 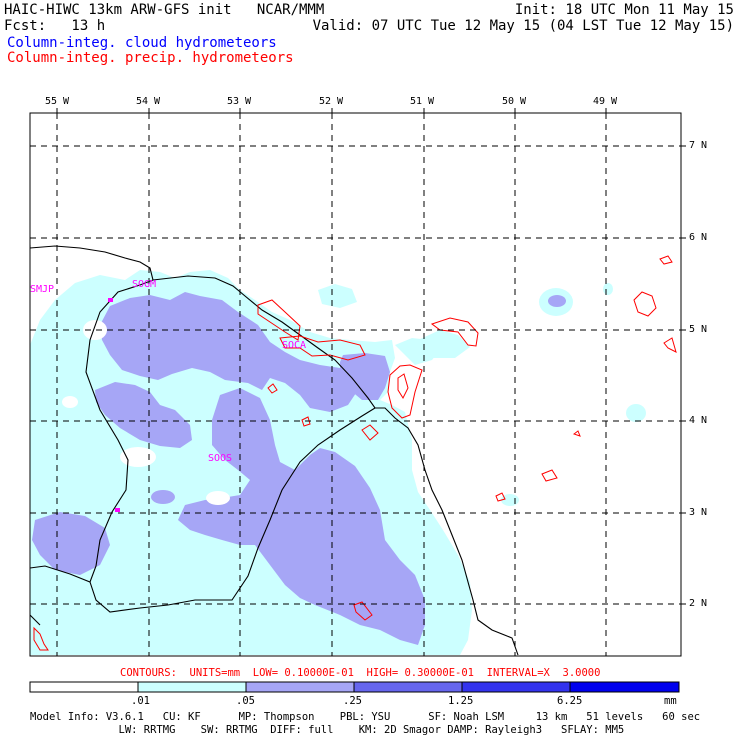 What do you see at coordinates (55, 26) in the screenshot?
I see `forecast-hour: Fcst: 13 h` at bounding box center [55, 26].